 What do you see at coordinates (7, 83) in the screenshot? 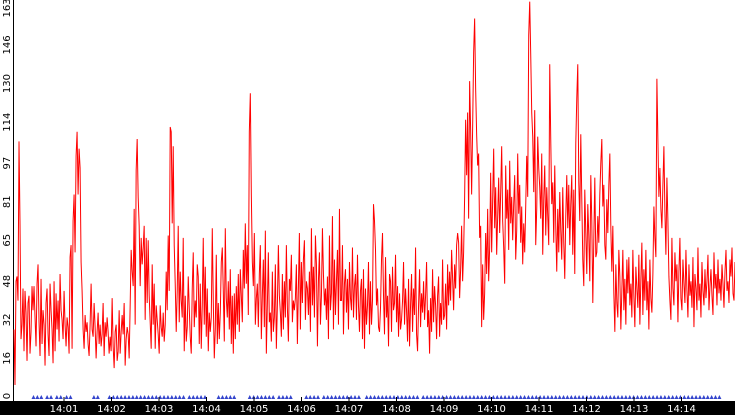
I see `y-tick-label: 130` at bounding box center [7, 83].